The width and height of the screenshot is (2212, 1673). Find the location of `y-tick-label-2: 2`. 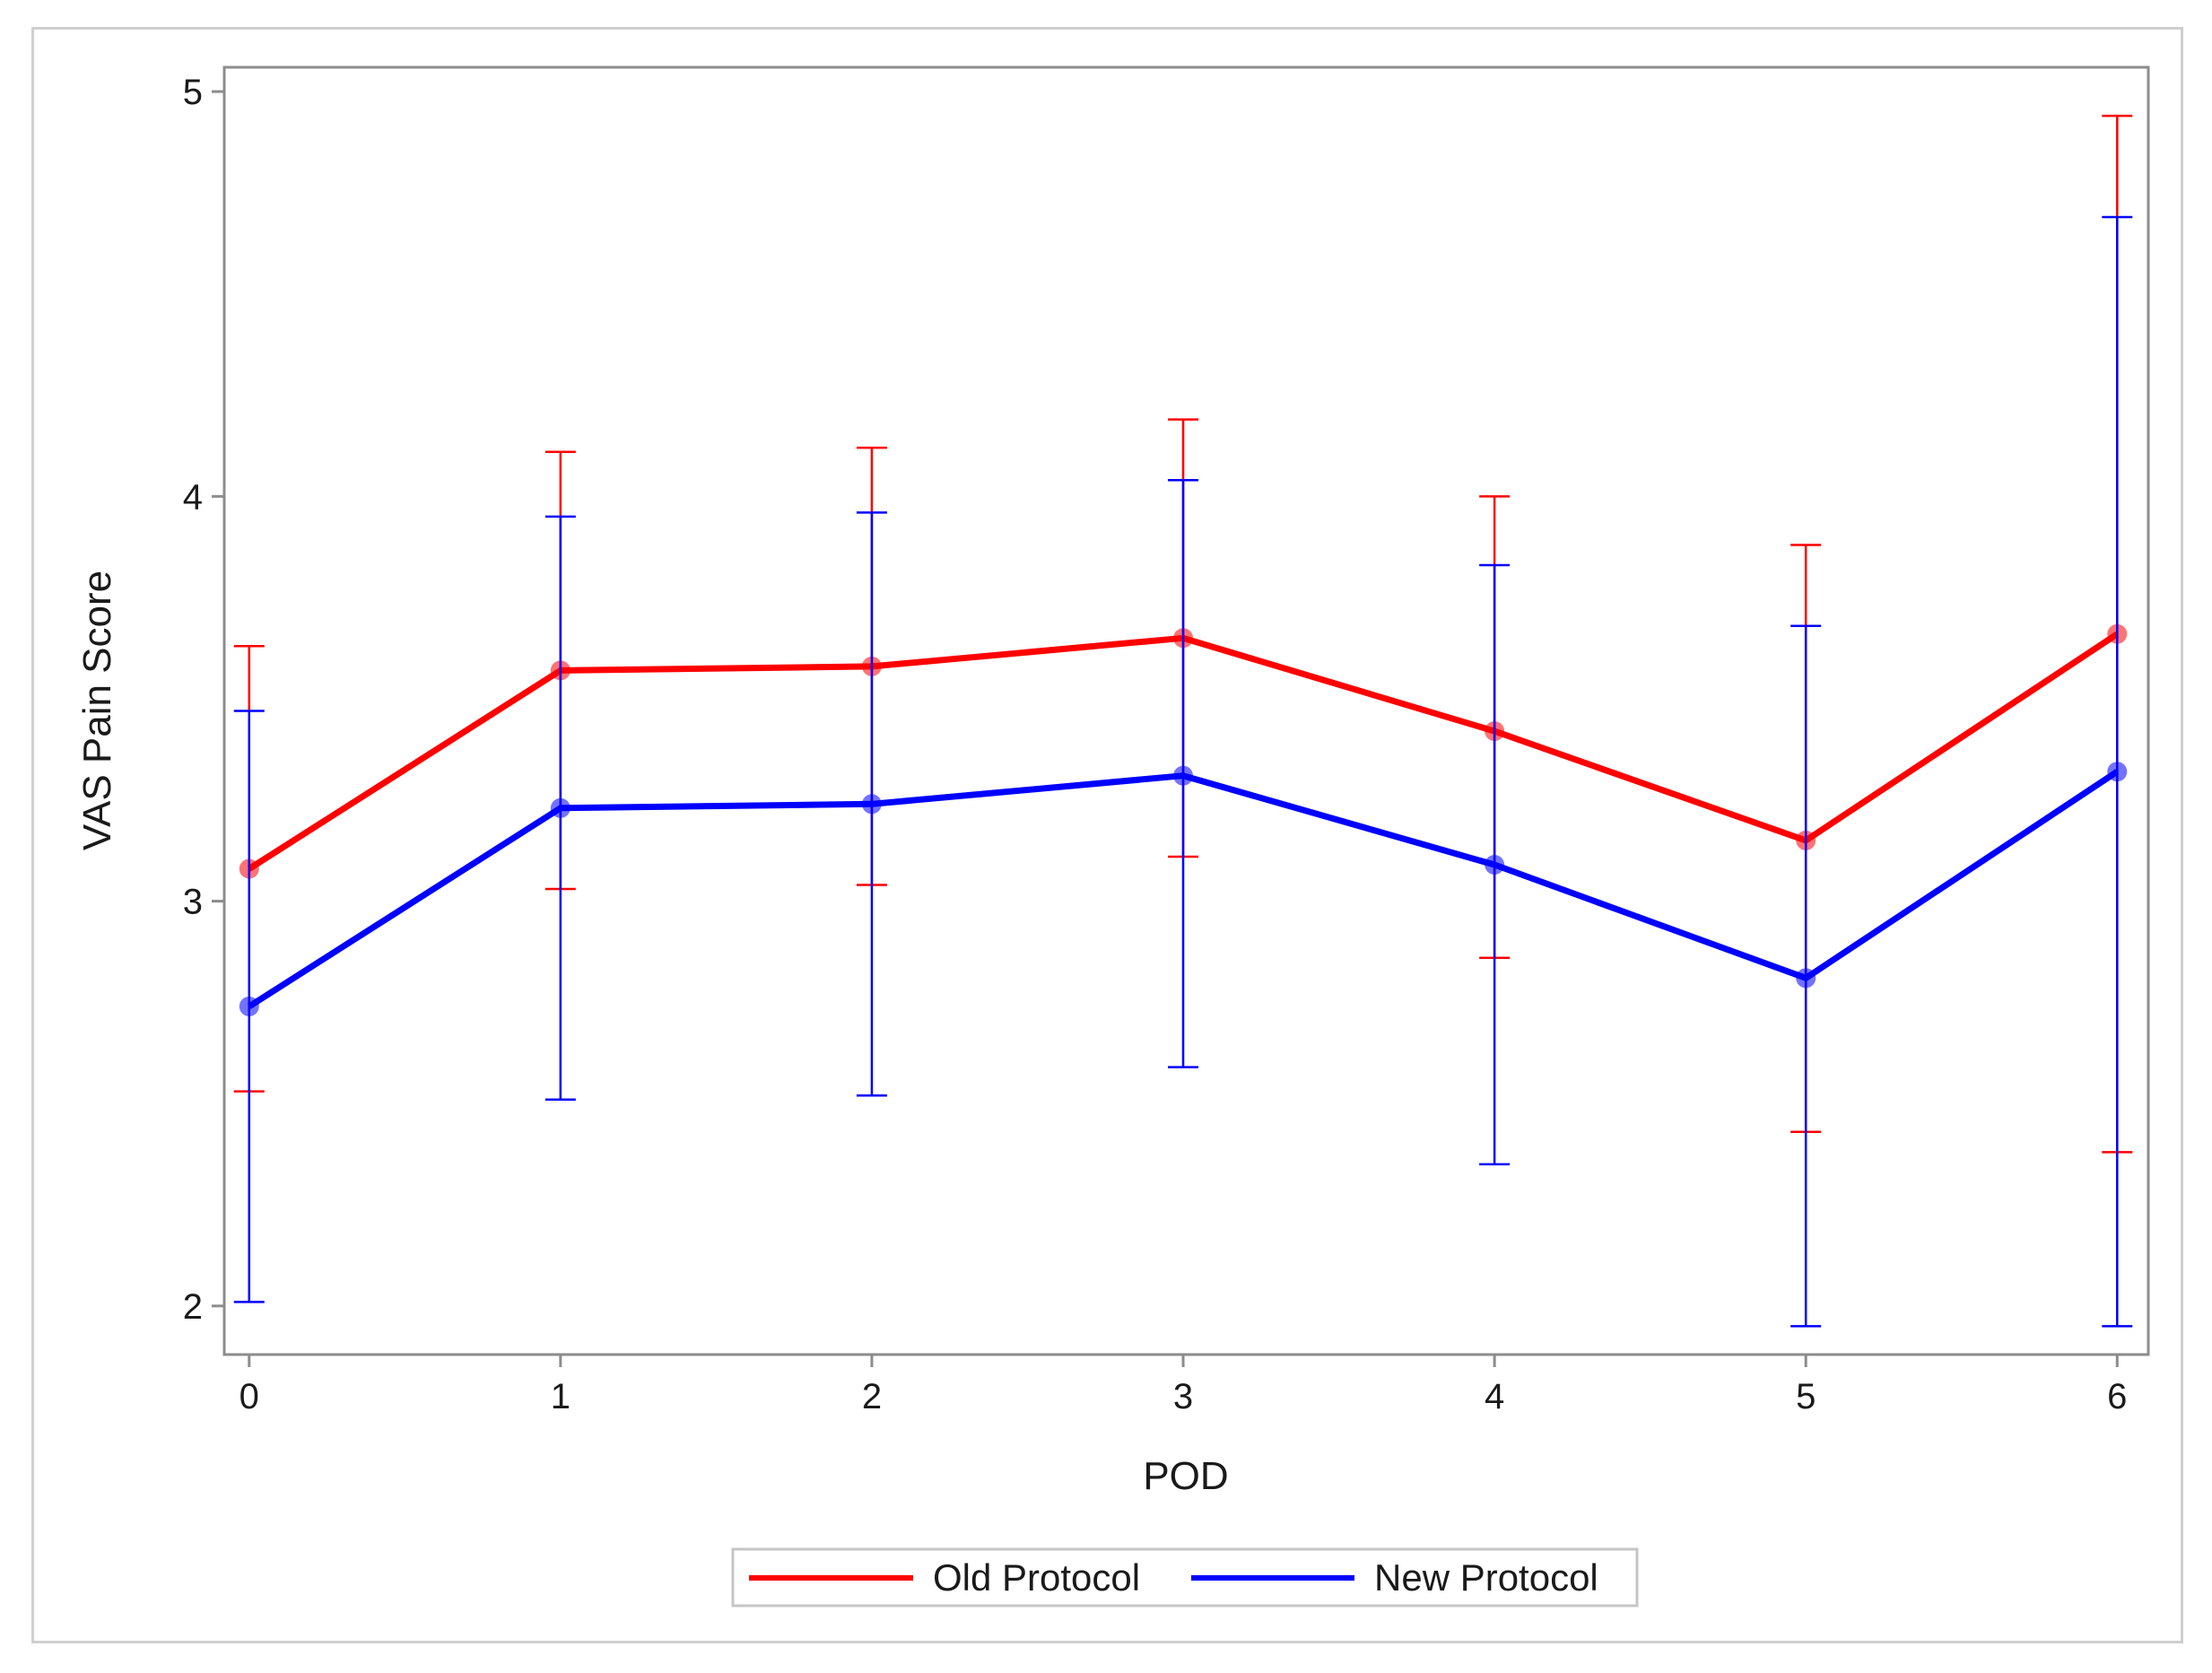

y-tick-label-2: 2 is located at coordinates (193, 1307).